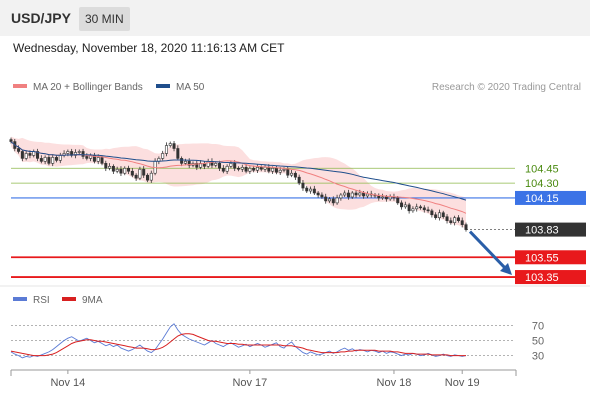  I want to click on legend-label-rsi: RSI, so click(41, 300).